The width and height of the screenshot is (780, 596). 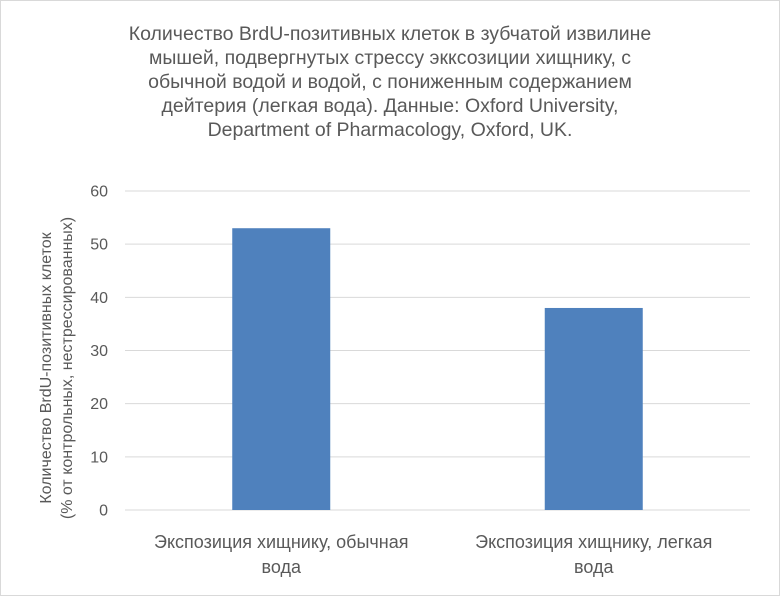 I want to click on y-tick-labels: 0 10 20 30 40 50 60, so click(x=99, y=352).